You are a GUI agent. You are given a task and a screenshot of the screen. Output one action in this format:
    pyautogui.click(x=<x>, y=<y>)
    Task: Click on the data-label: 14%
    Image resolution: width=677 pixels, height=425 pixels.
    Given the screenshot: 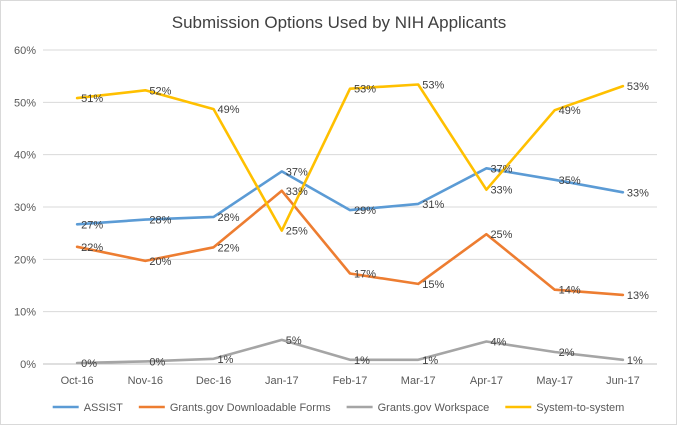 What is the action you would take?
    pyautogui.click(x=570, y=291)
    